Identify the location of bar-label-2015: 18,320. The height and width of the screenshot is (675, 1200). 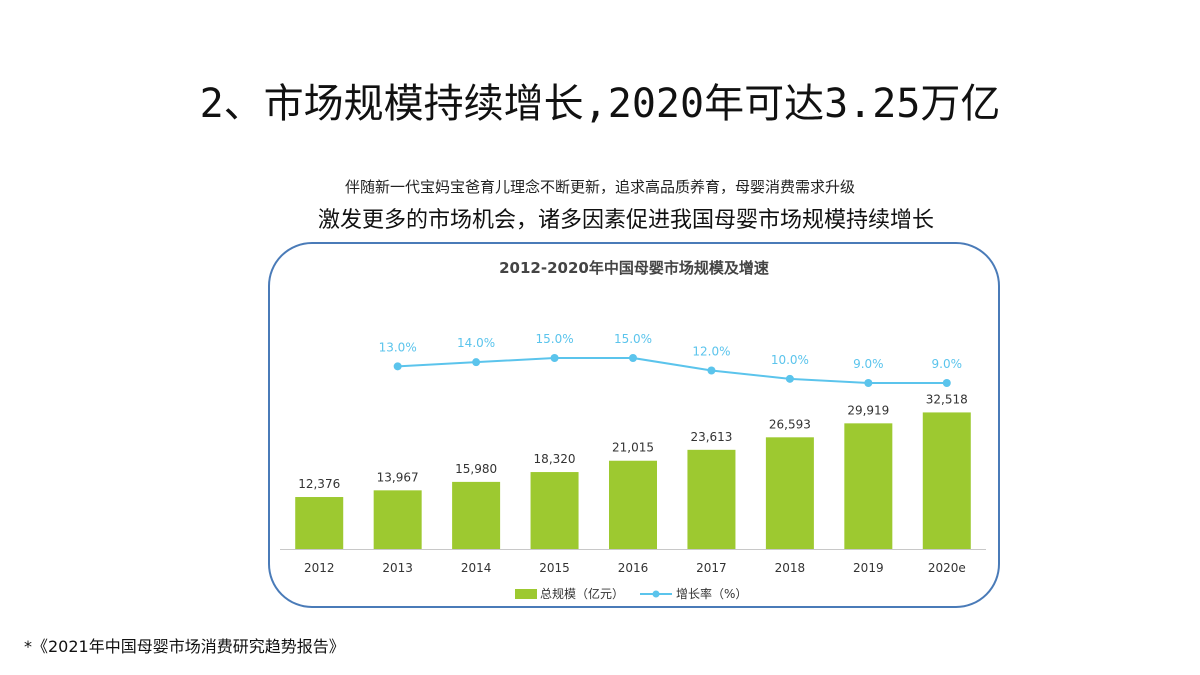
(555, 459).